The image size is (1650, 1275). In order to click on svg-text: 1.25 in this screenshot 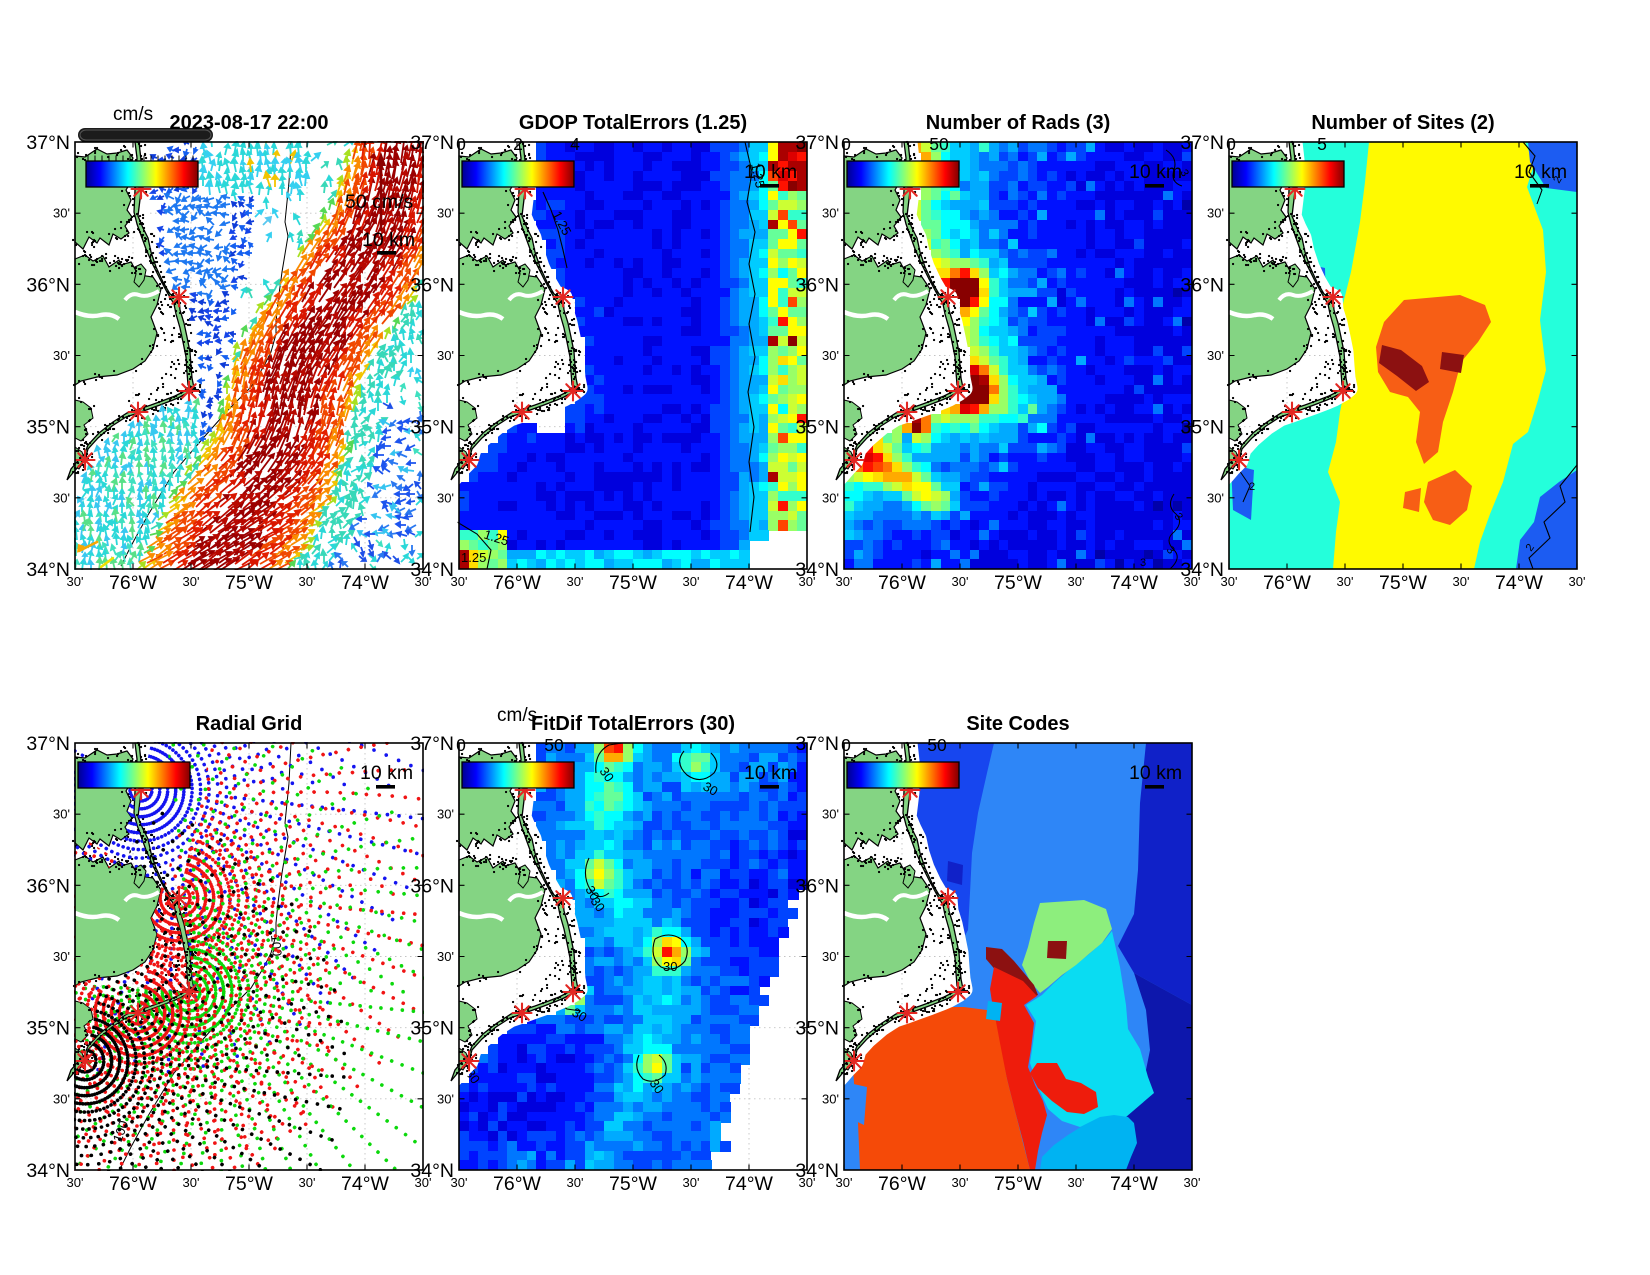, I will do `click(496, 538)`.